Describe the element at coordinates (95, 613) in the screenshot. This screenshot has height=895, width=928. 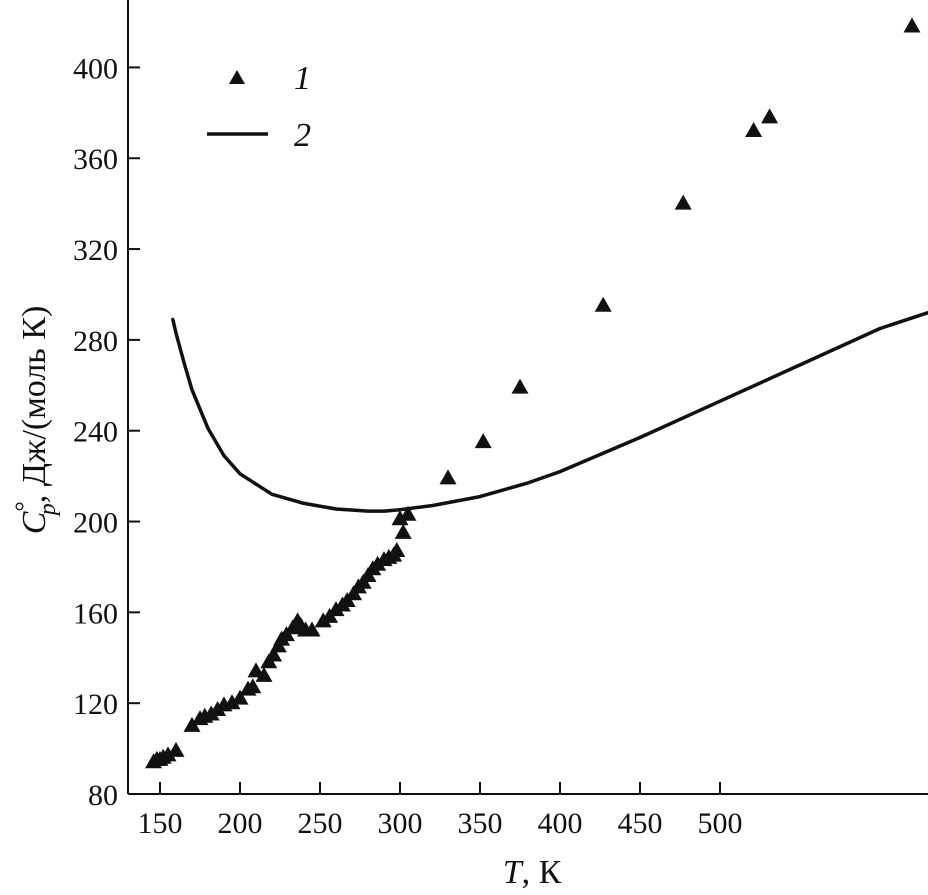
I see `y-tick-label: 160` at that location.